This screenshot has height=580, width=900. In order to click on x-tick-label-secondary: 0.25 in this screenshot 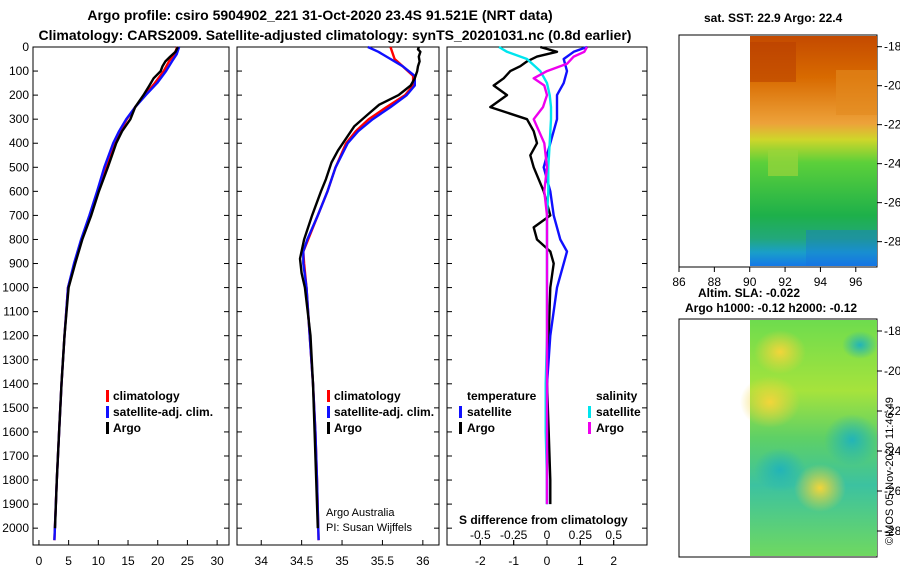, I will do `click(581, 535)`.